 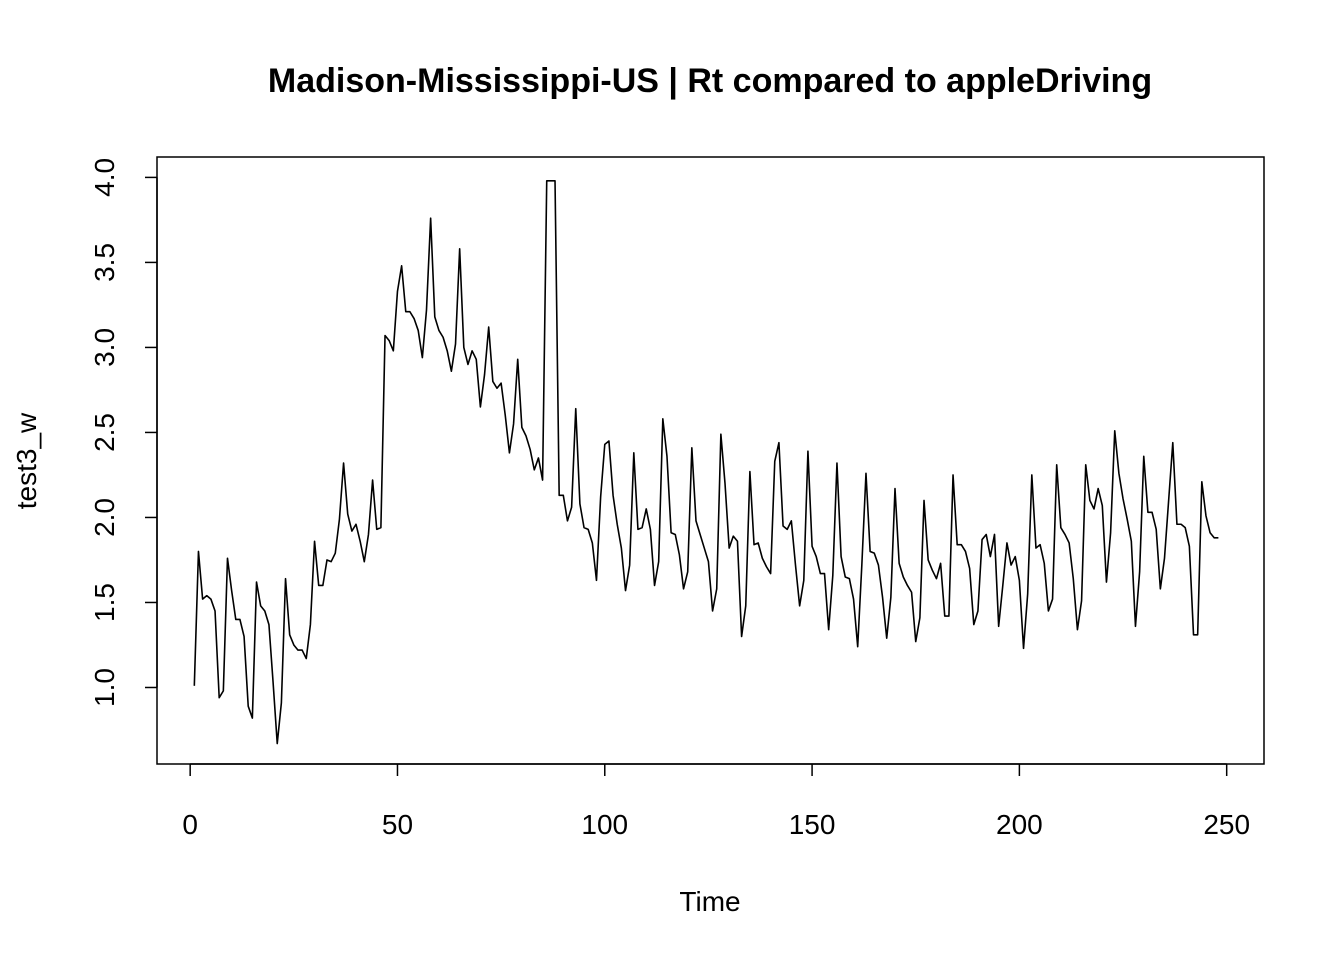 I want to click on y-axis-label: test3_w, so click(x=26, y=460).